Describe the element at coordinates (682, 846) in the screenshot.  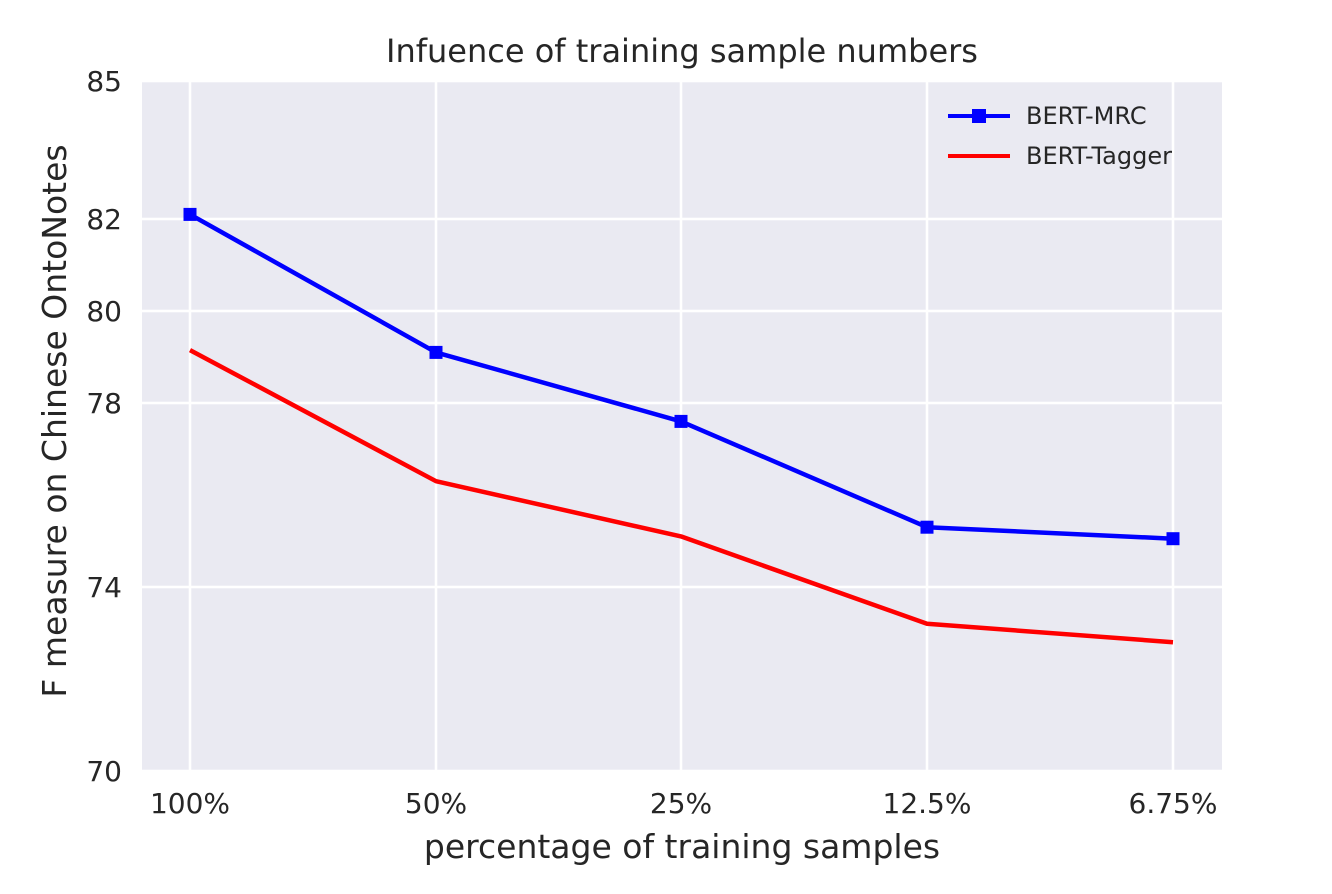
I see `x-axis-label: percentage of training samples` at that location.